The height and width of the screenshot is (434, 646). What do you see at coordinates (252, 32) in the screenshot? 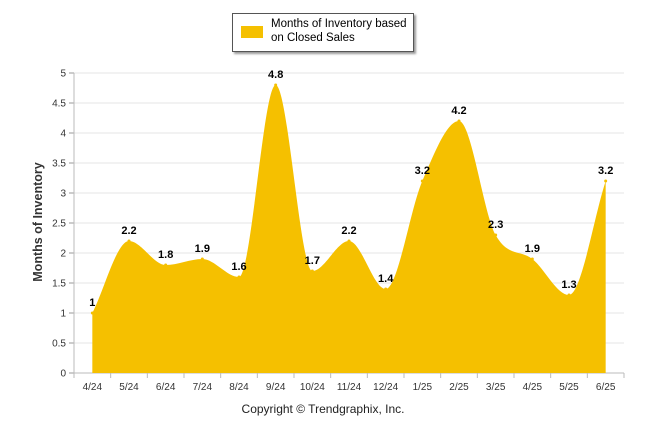
I see `legend-swatch` at bounding box center [252, 32].